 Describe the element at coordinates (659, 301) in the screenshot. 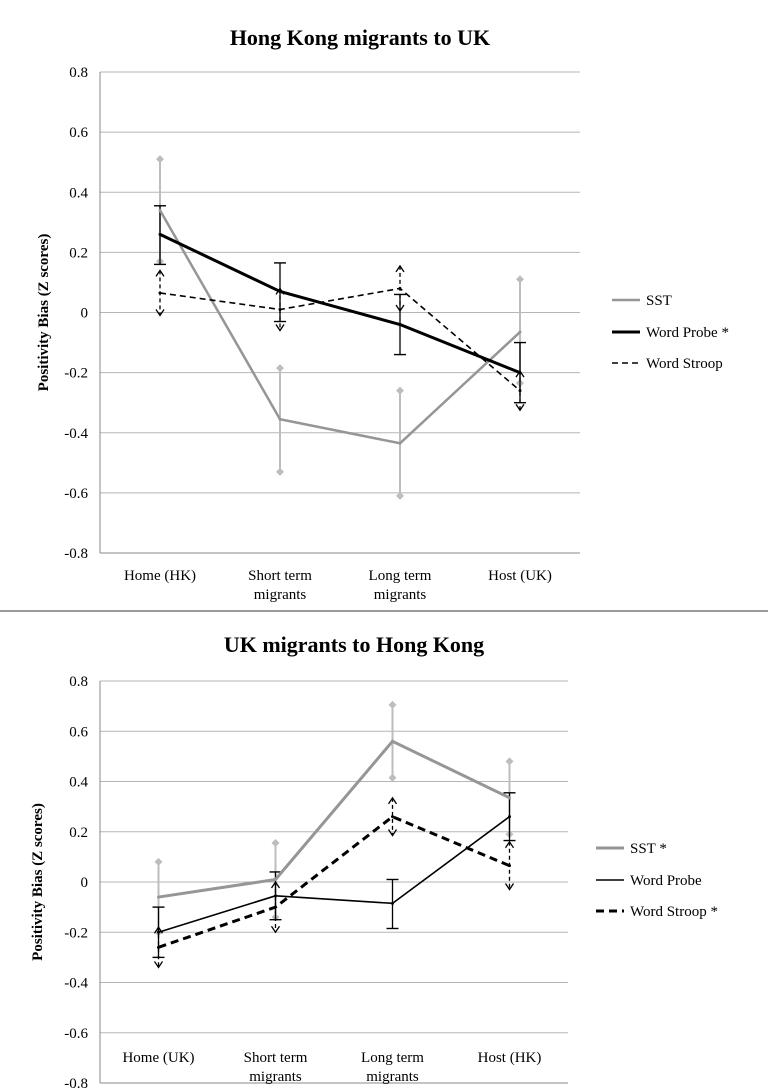

I see `legend-label: SST` at that location.